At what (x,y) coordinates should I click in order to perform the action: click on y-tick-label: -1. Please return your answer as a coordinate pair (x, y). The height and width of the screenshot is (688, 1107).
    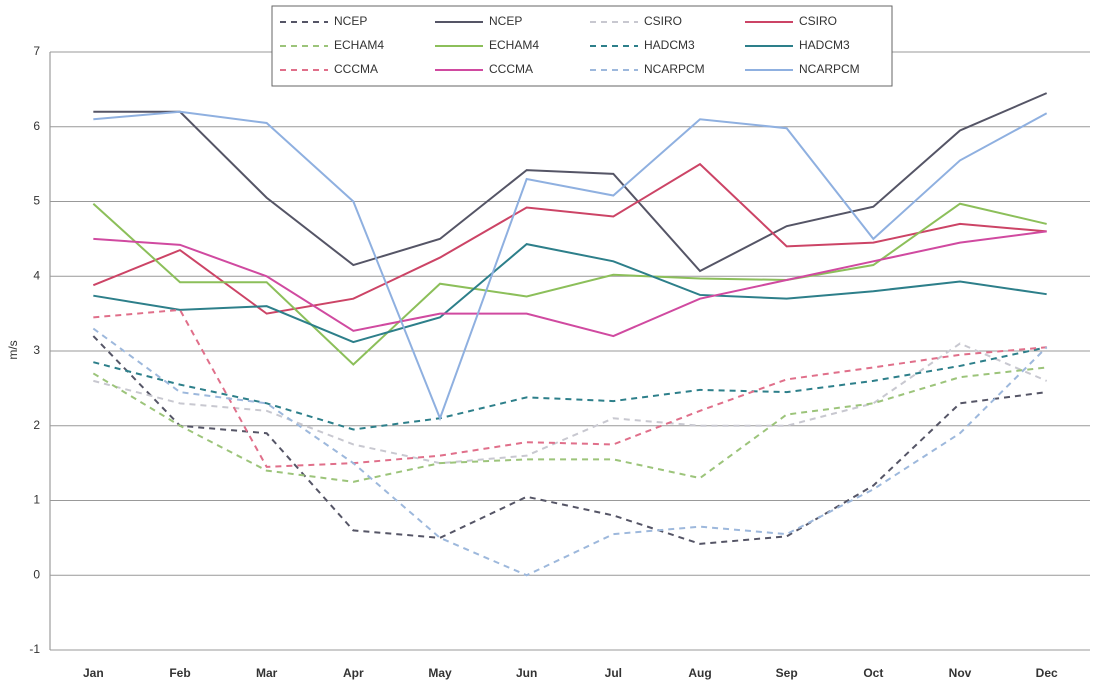
    Looking at the image, I should click on (34, 649).